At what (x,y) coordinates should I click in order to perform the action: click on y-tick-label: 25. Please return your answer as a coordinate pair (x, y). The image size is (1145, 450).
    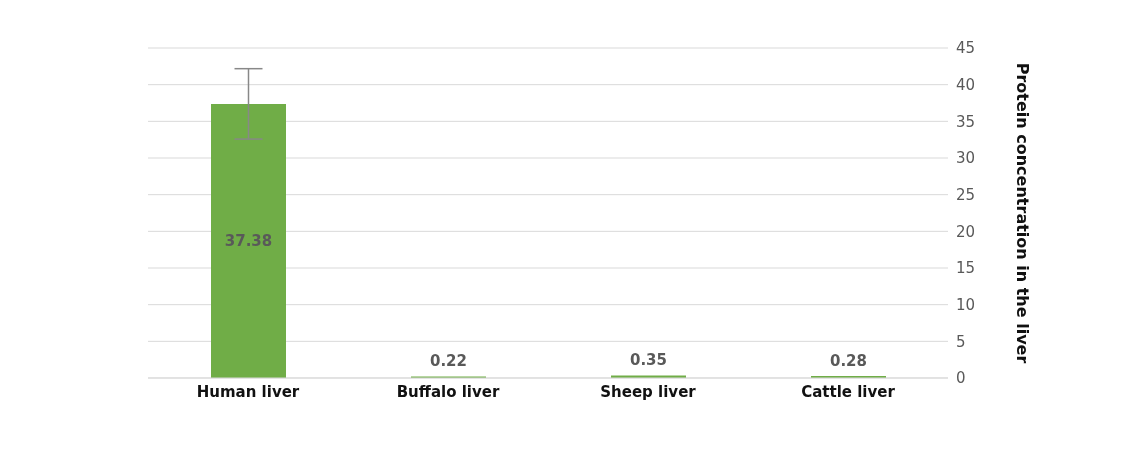
    Looking at the image, I should click on (966, 194).